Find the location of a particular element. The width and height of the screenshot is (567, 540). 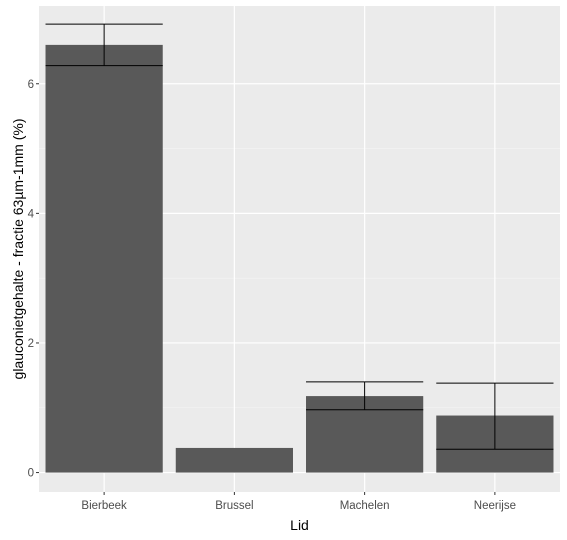

y-tick-label: 4 is located at coordinates (31, 214).